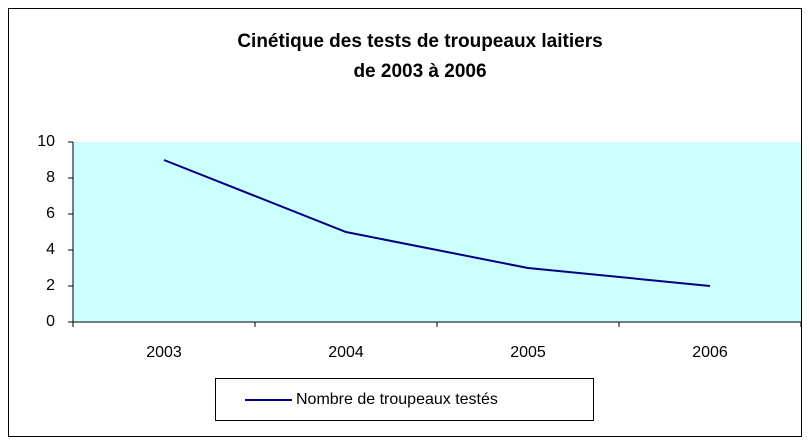  I want to click on y-tick-label: 2, so click(50, 285).